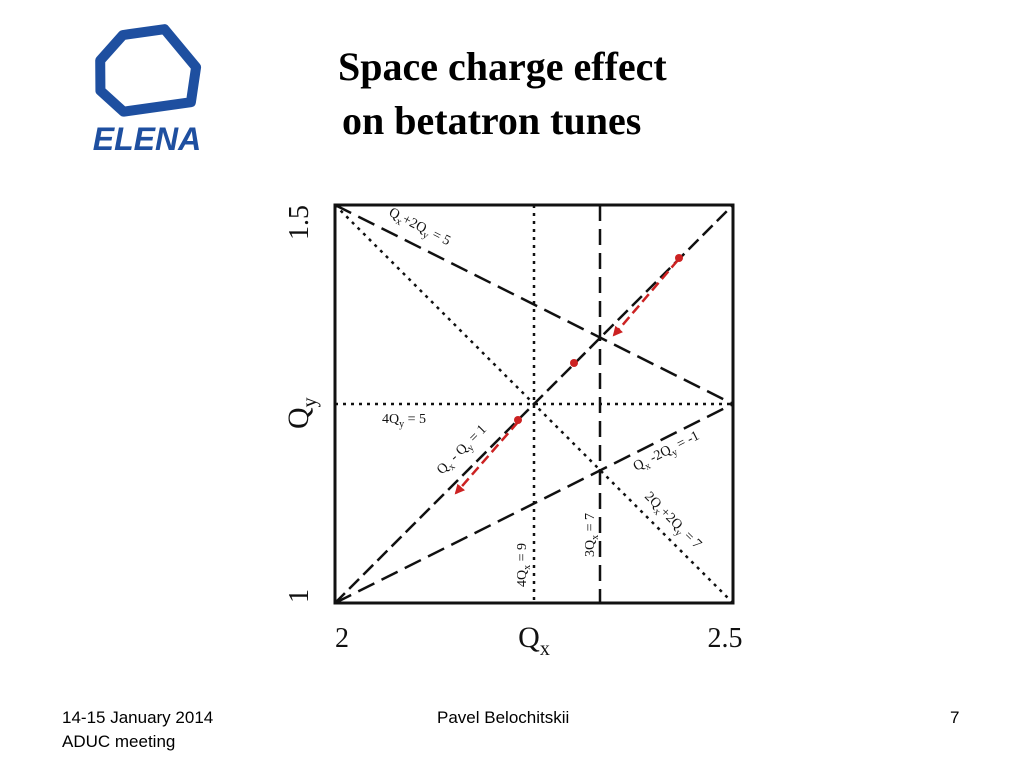  What do you see at coordinates (503, 717) in the screenshot?
I see `footer-author: Pavel Belochitskii` at bounding box center [503, 717].